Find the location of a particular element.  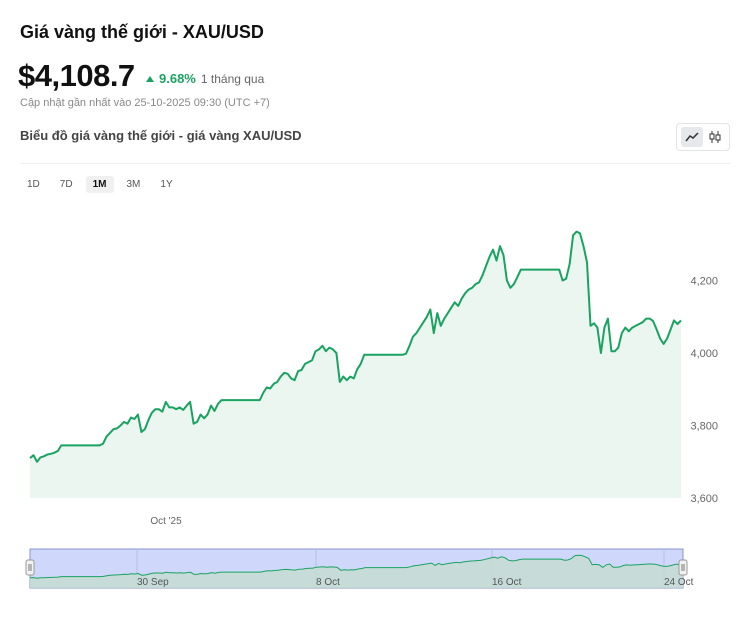

navigator-handle-right is located at coordinates (683, 567).